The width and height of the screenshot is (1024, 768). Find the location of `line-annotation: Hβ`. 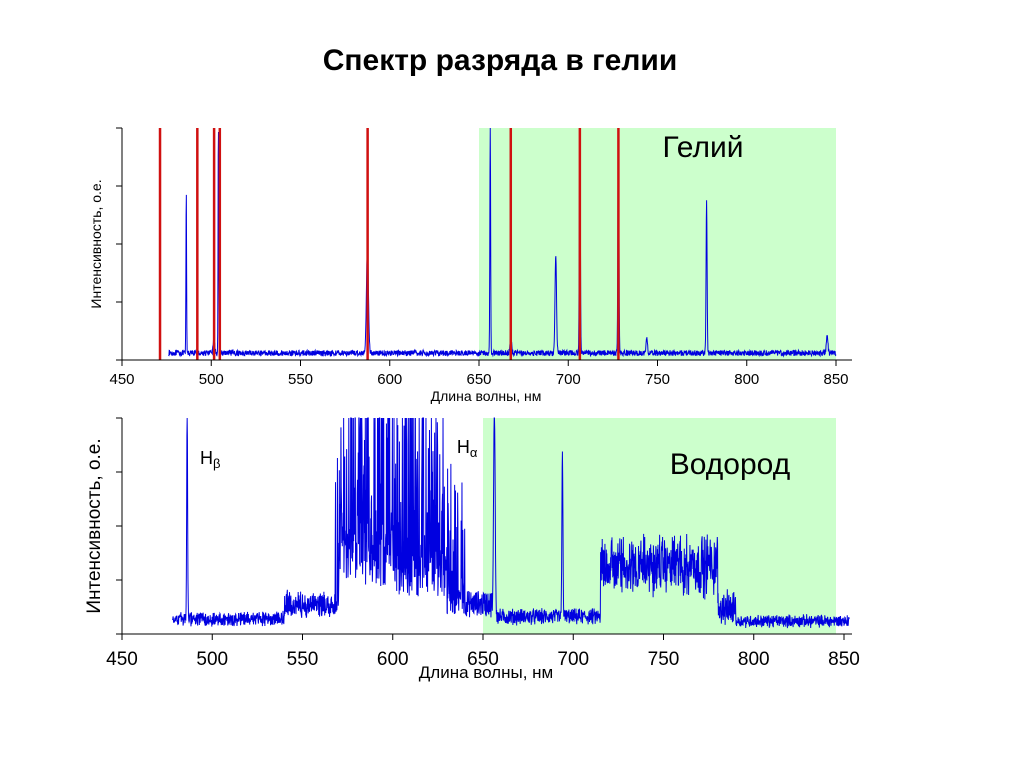

line-annotation: Hβ is located at coordinates (210, 459).